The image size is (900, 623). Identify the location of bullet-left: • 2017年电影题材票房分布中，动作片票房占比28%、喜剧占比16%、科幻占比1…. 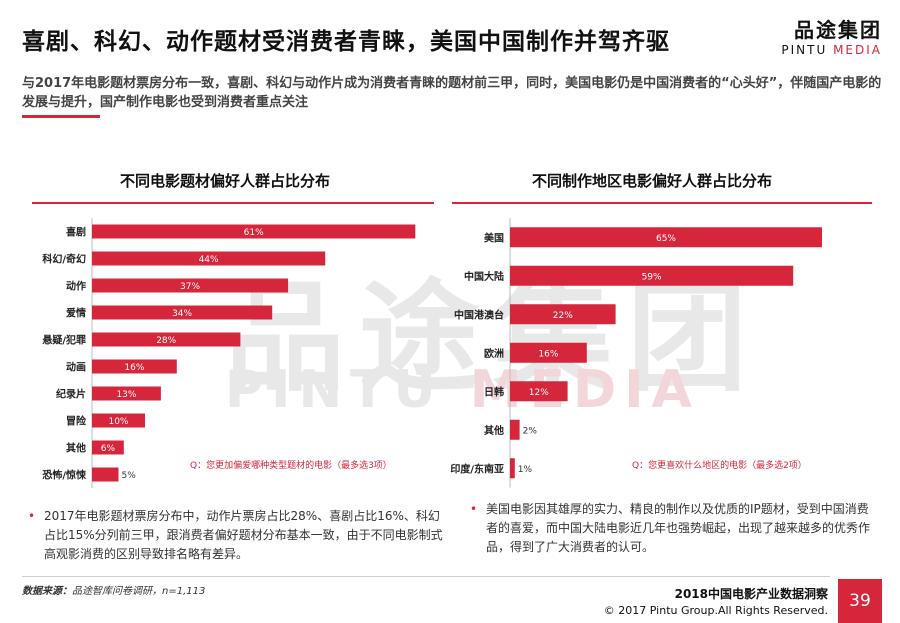
(236, 535).